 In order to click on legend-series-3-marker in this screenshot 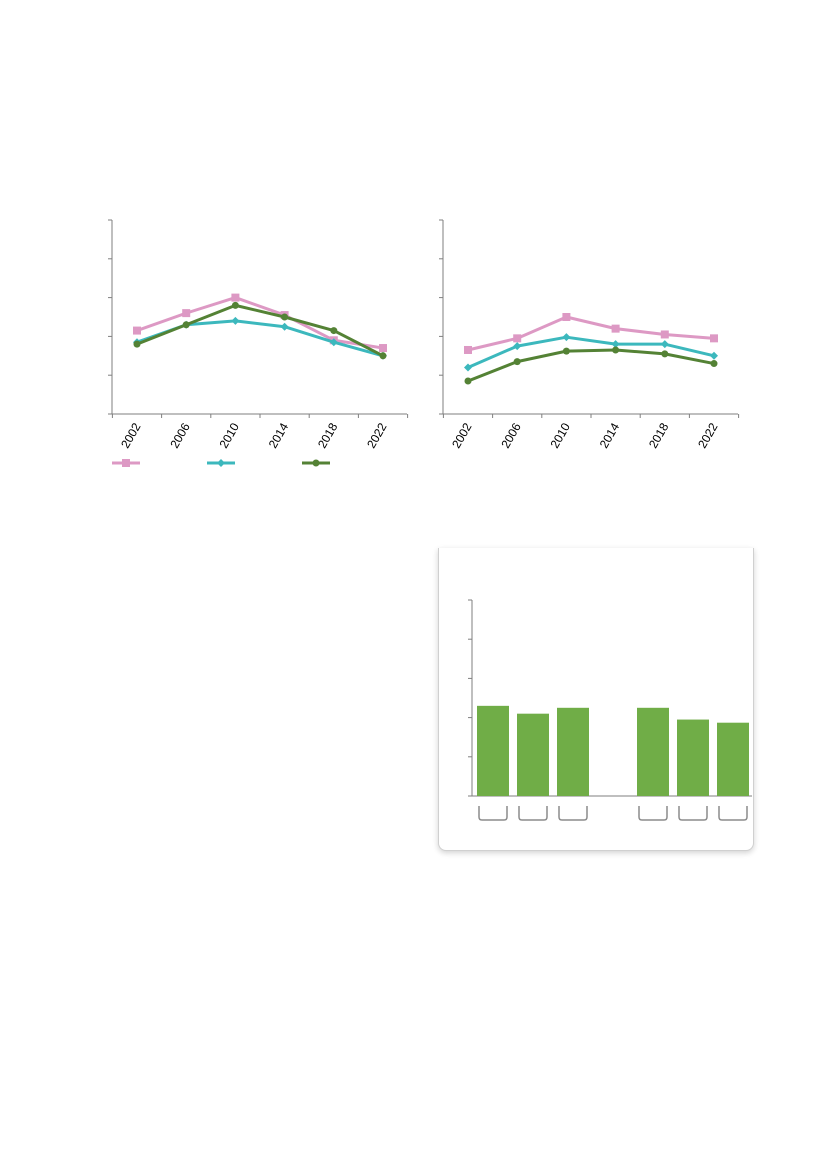, I will do `click(316, 463)`.